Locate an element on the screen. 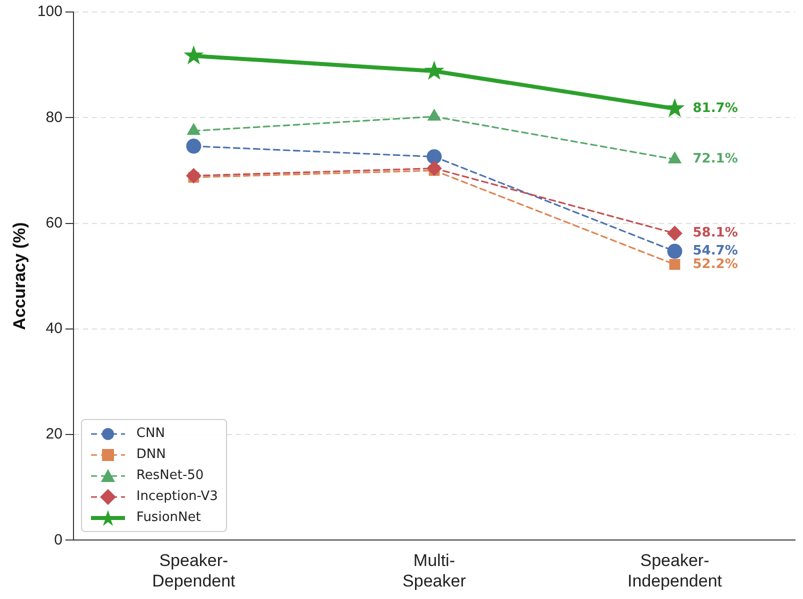  y-tick-label: 60 is located at coordinates (54, 223).